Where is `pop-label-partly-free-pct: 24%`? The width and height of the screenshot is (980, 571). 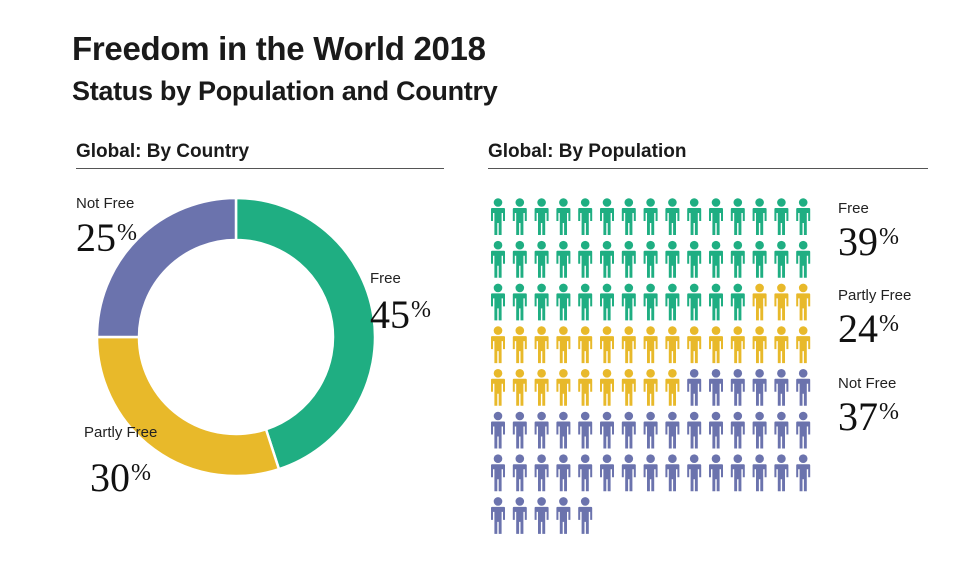 pop-label-partly-free-pct: 24% is located at coordinates (868, 328).